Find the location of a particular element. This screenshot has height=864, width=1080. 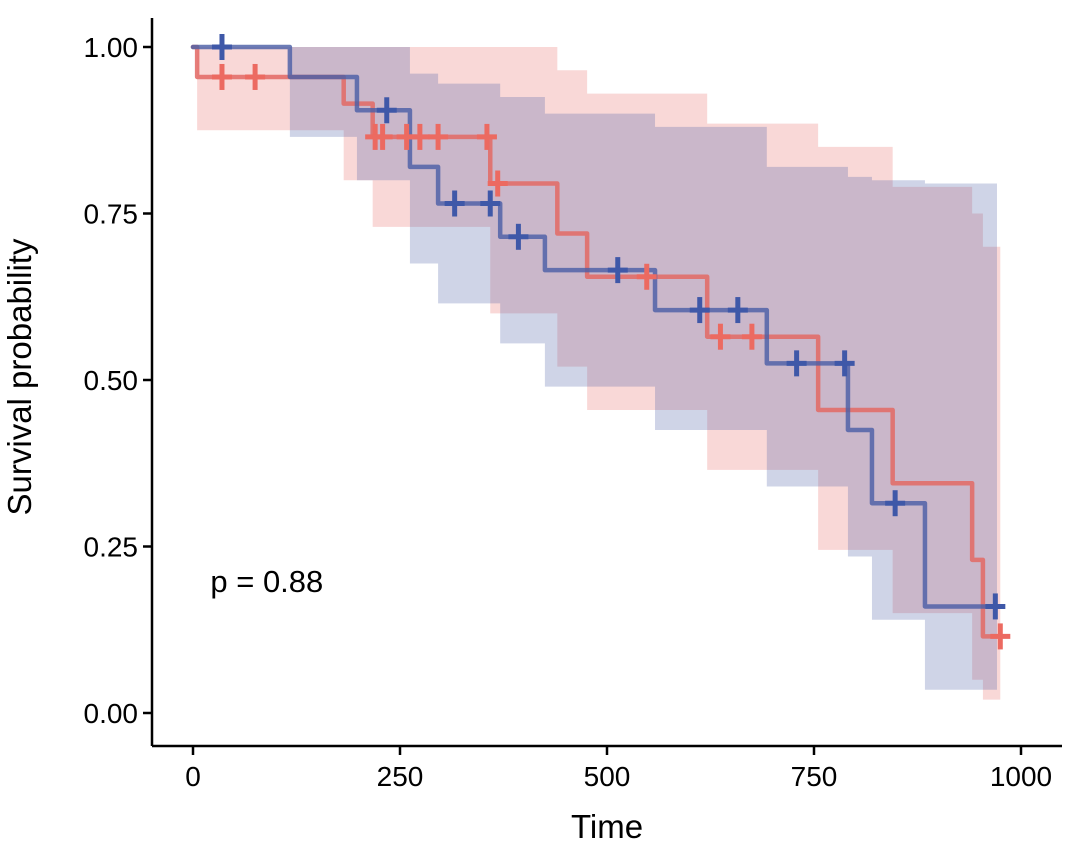

x-tick-label: 250 is located at coordinates (400, 776).